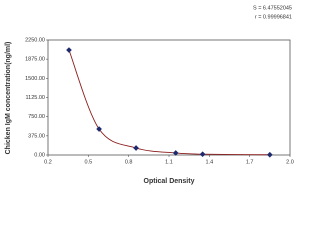 Image resolution: width=320 pixels, height=240 pixels. Describe the element at coordinates (290, 162) in the screenshot. I see `x-tick-label: 2.0` at that location.